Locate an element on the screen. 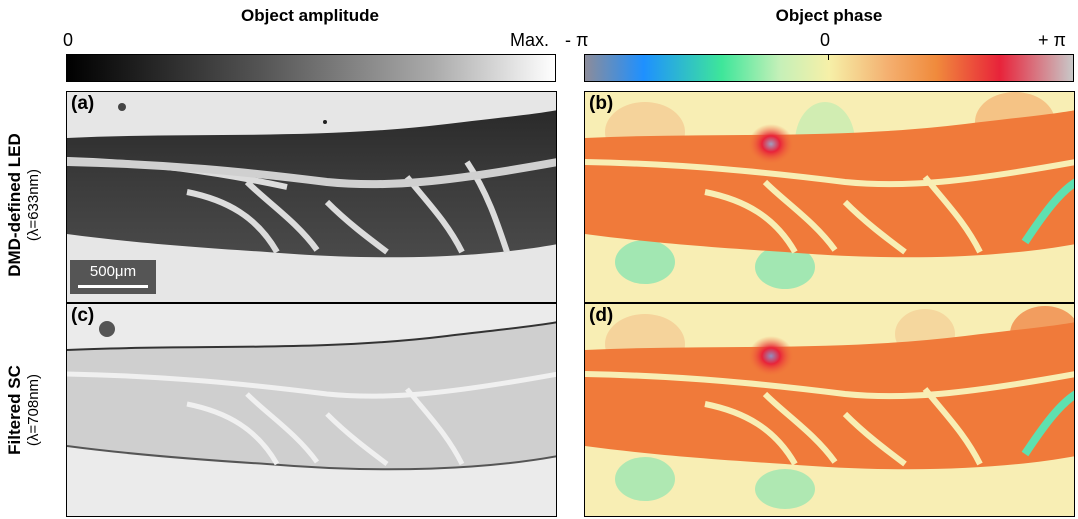 The image size is (1078, 519). phase-title: Object phase is located at coordinates (829, 15).